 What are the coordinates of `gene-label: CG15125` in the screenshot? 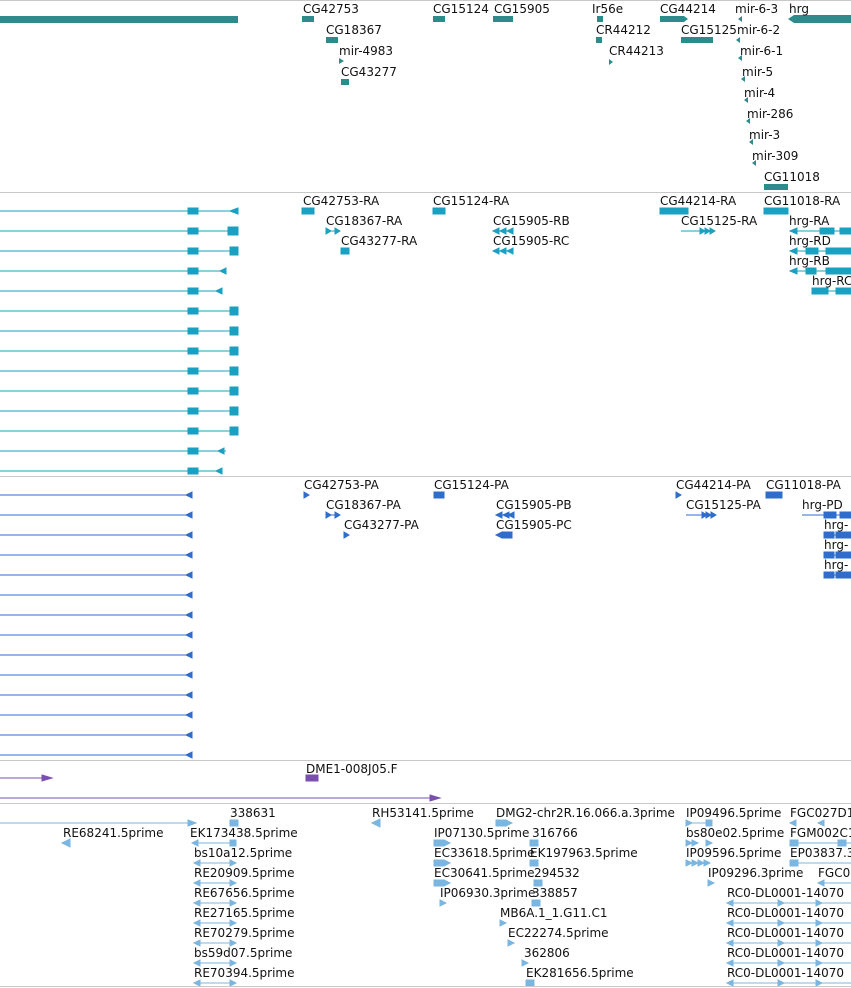 It's located at (709, 30).